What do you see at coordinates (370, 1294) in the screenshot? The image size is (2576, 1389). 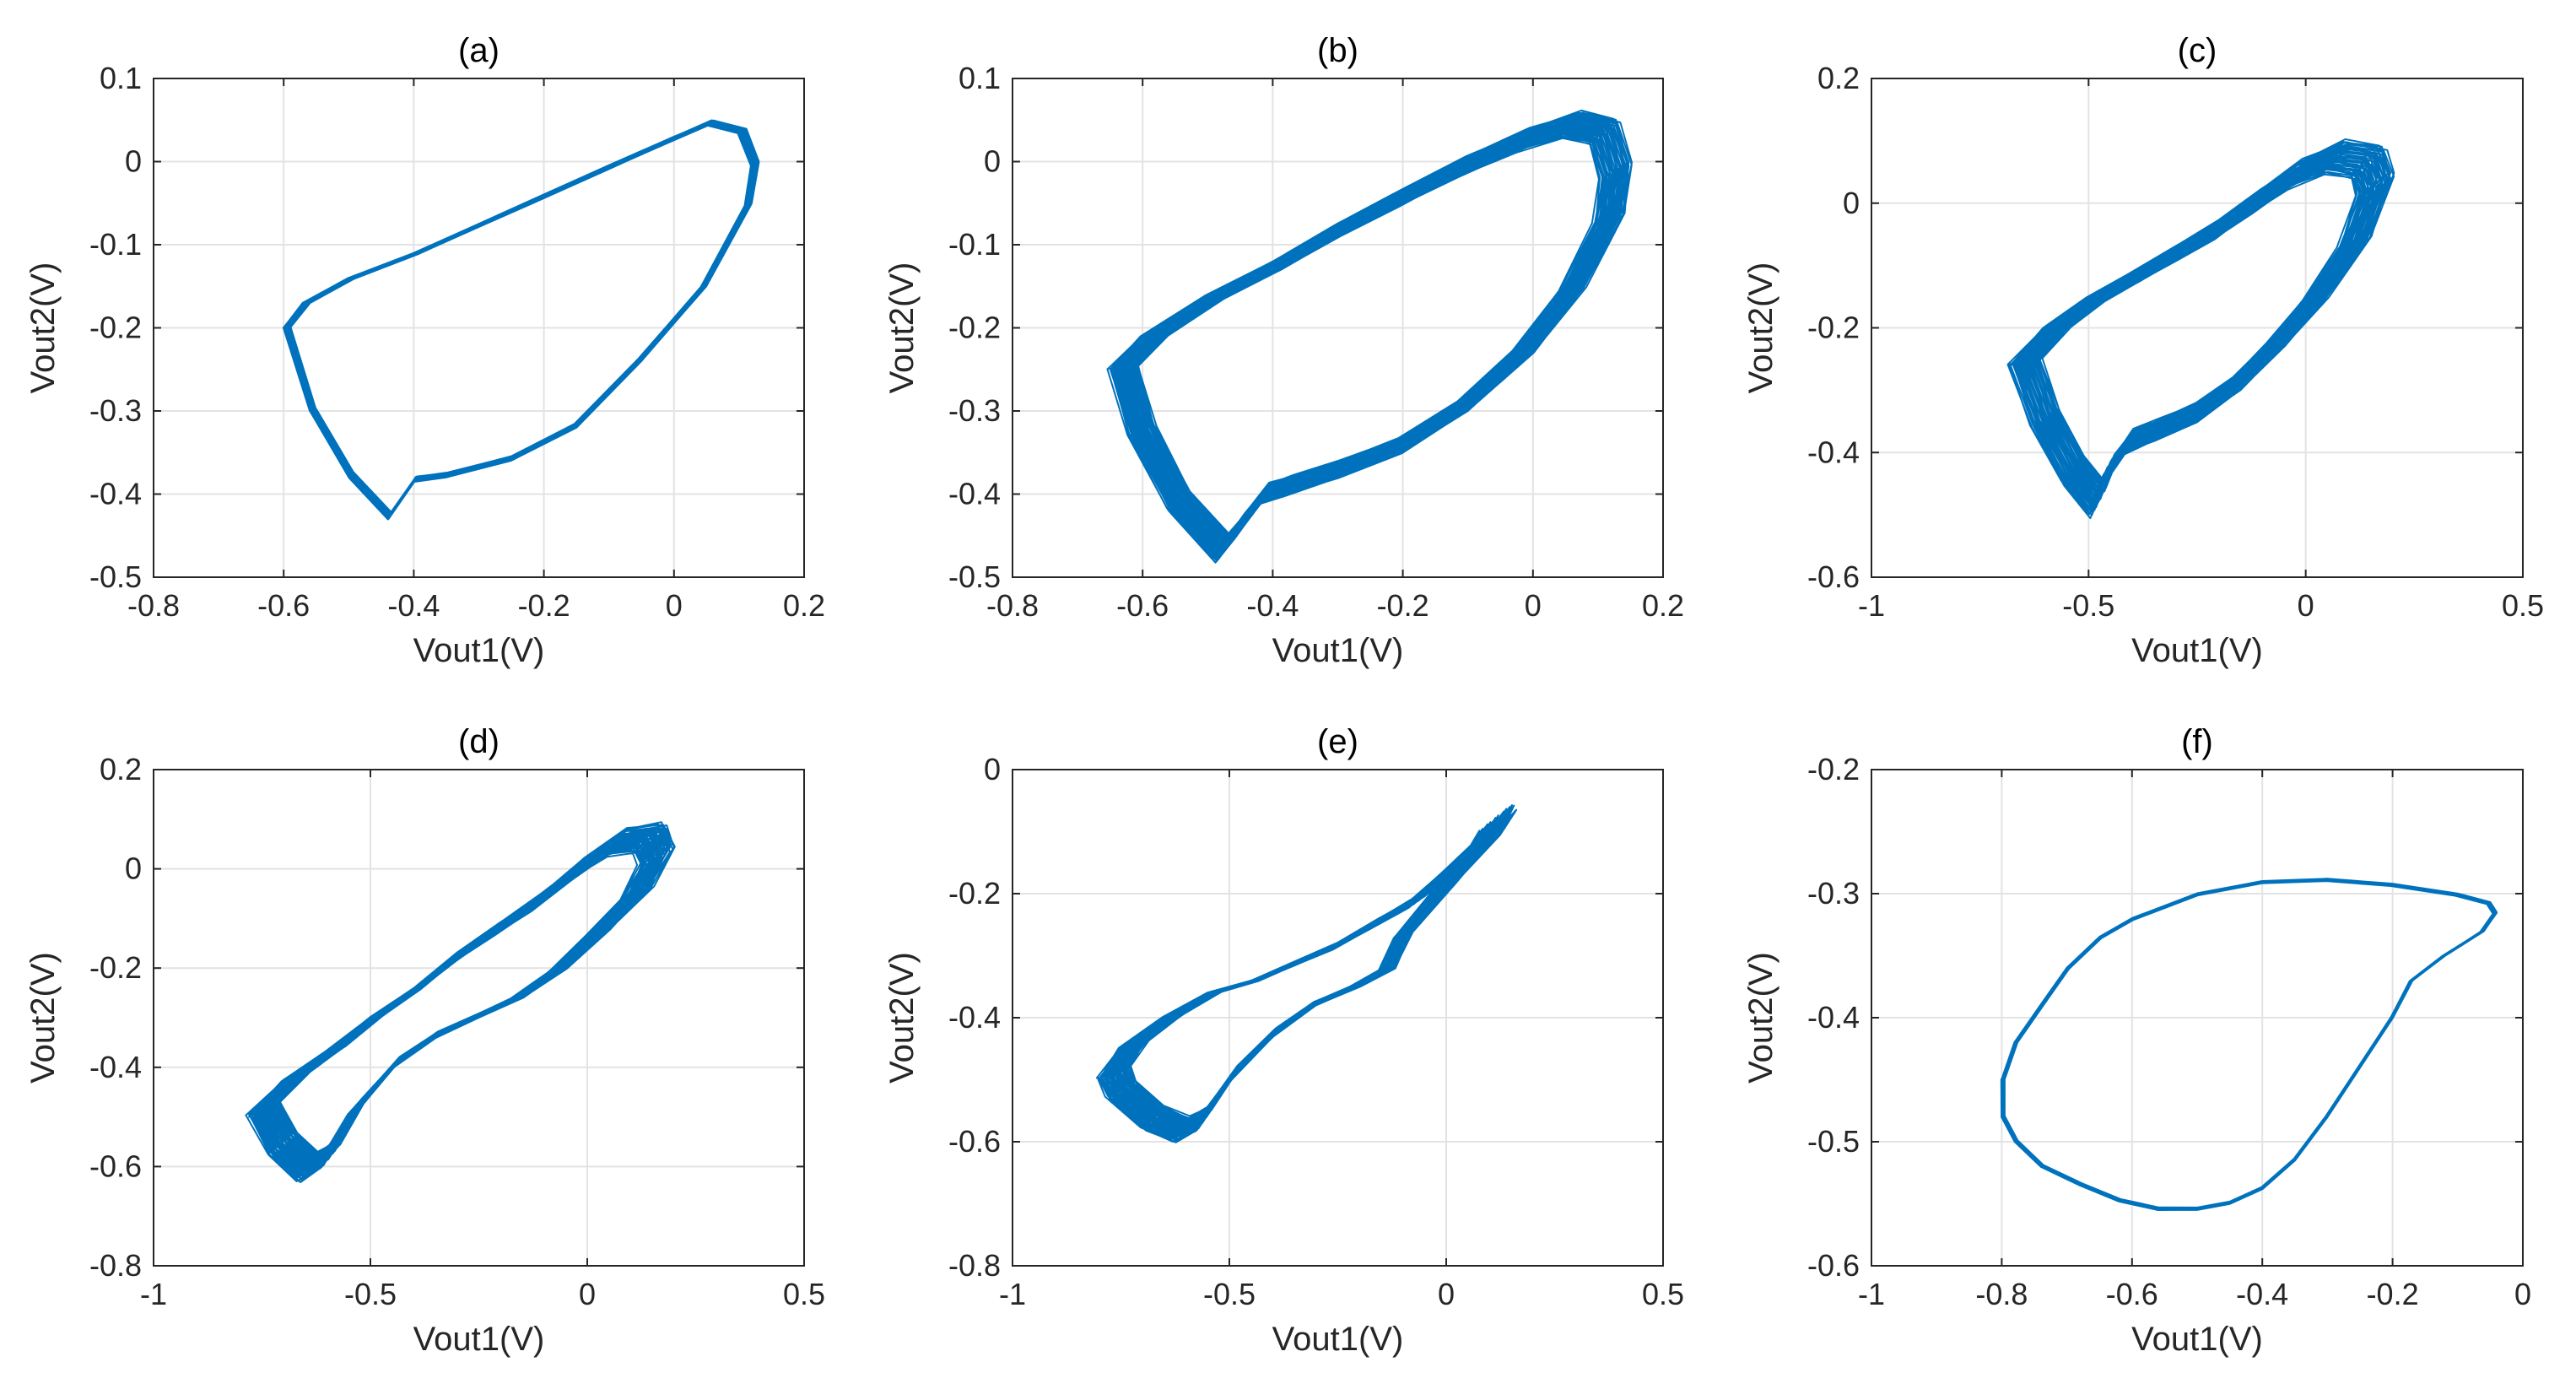 I see `x-tick-label-d-1: -0.5` at bounding box center [370, 1294].